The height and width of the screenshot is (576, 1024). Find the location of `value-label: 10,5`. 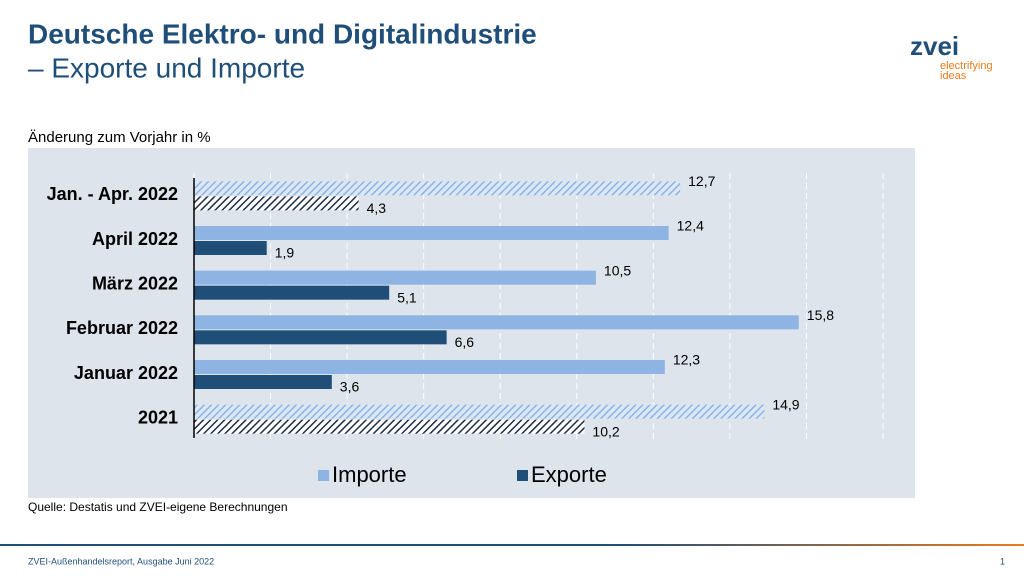

value-label: 10,5 is located at coordinates (617, 270).